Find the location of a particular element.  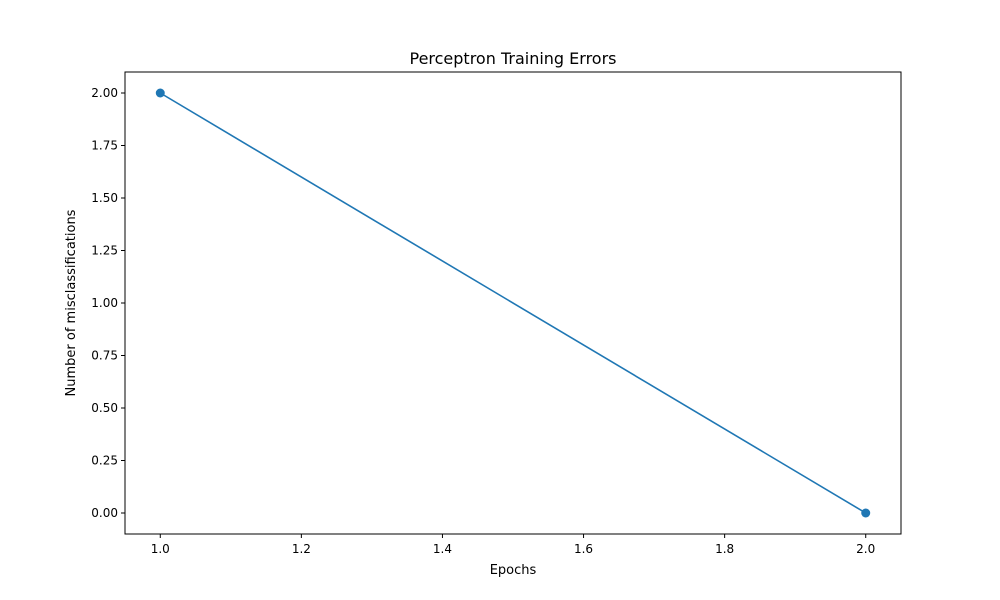

y-axis-ticks: 0.00 0.25 0.50 0.75 1.00 1.25 1.50 1.75 2.00 is located at coordinates (108, 303).